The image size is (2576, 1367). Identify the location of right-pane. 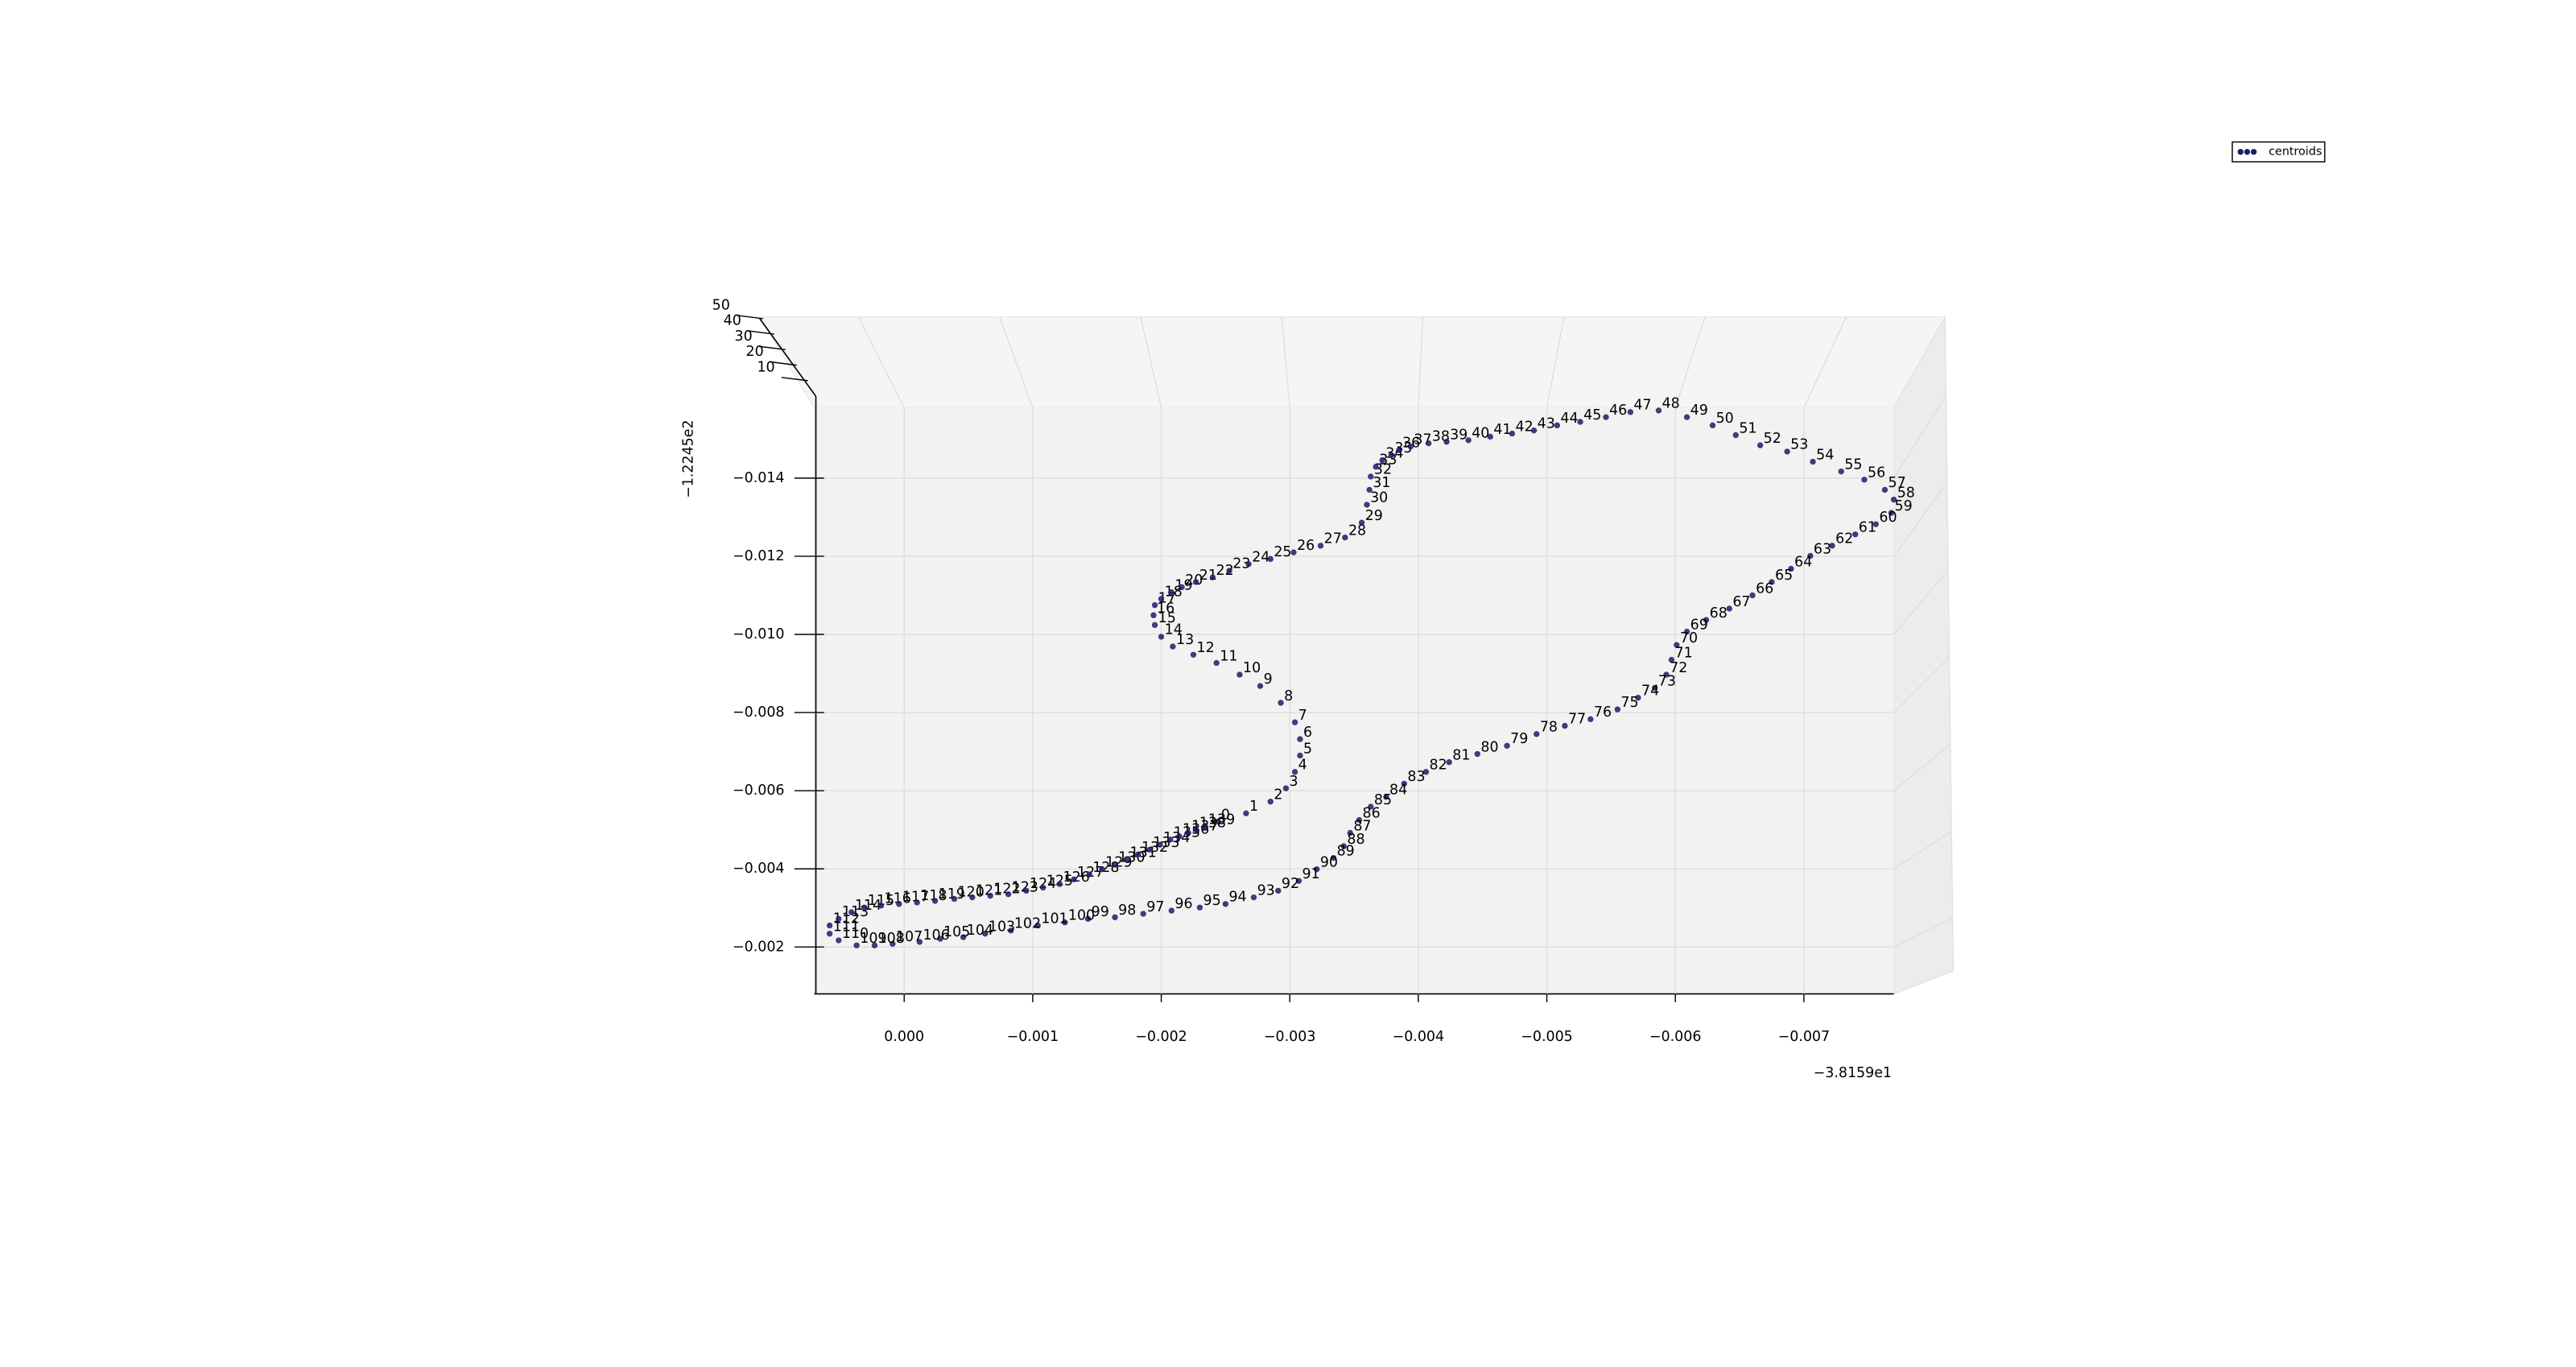
(1924, 655).